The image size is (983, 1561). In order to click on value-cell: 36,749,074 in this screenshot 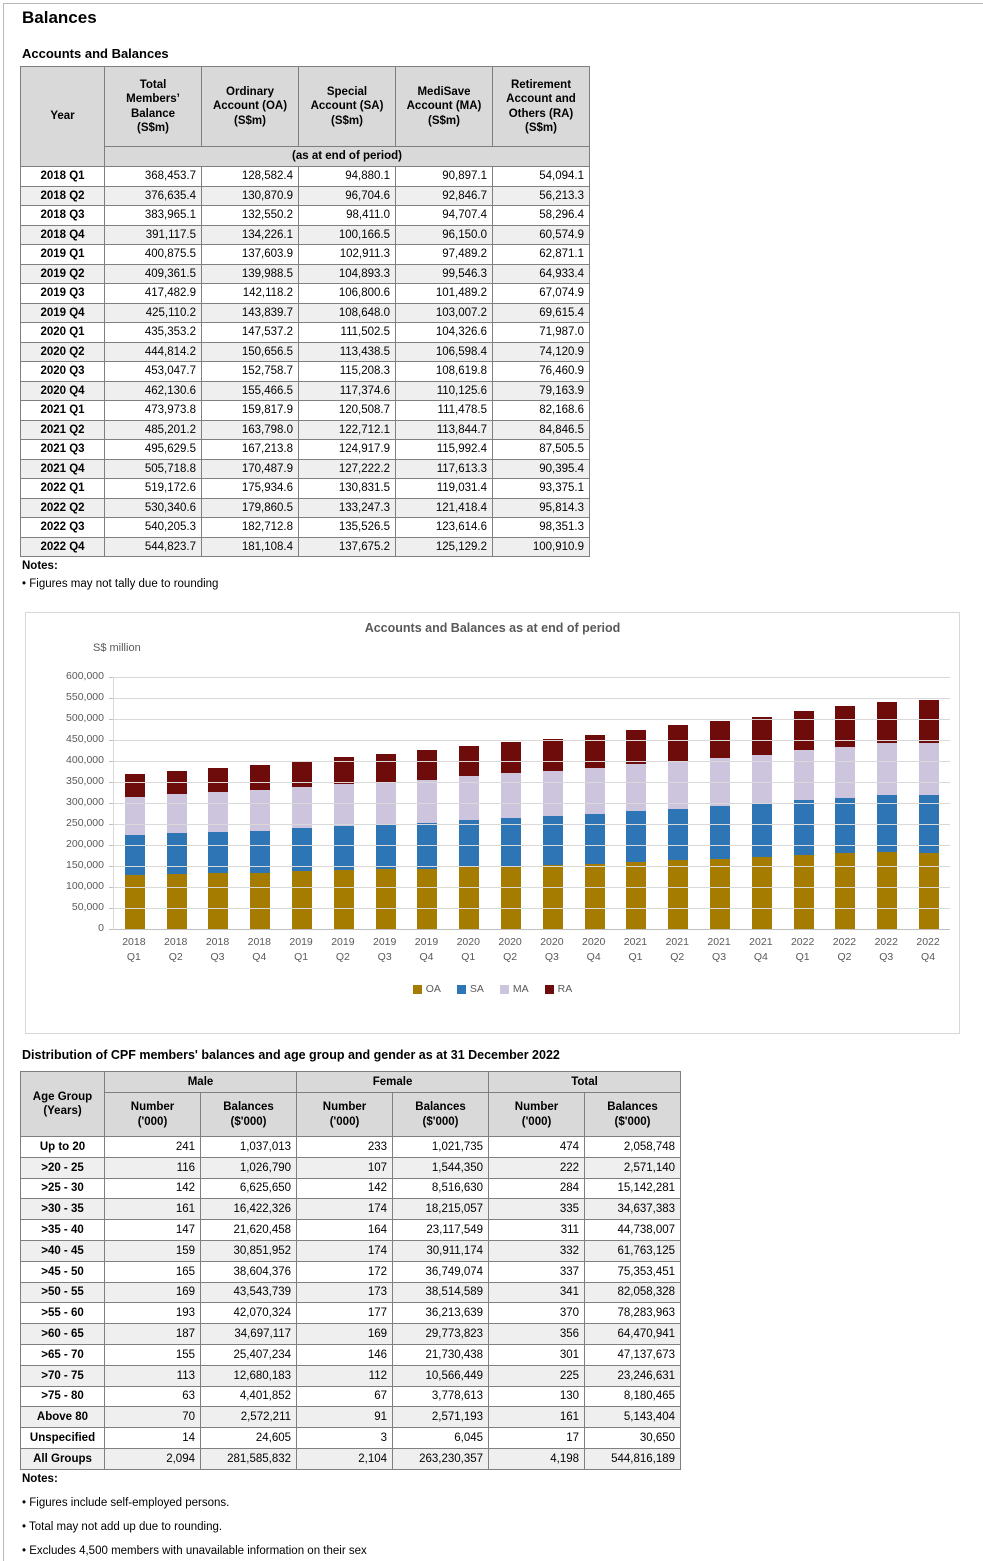, I will do `click(441, 1271)`.